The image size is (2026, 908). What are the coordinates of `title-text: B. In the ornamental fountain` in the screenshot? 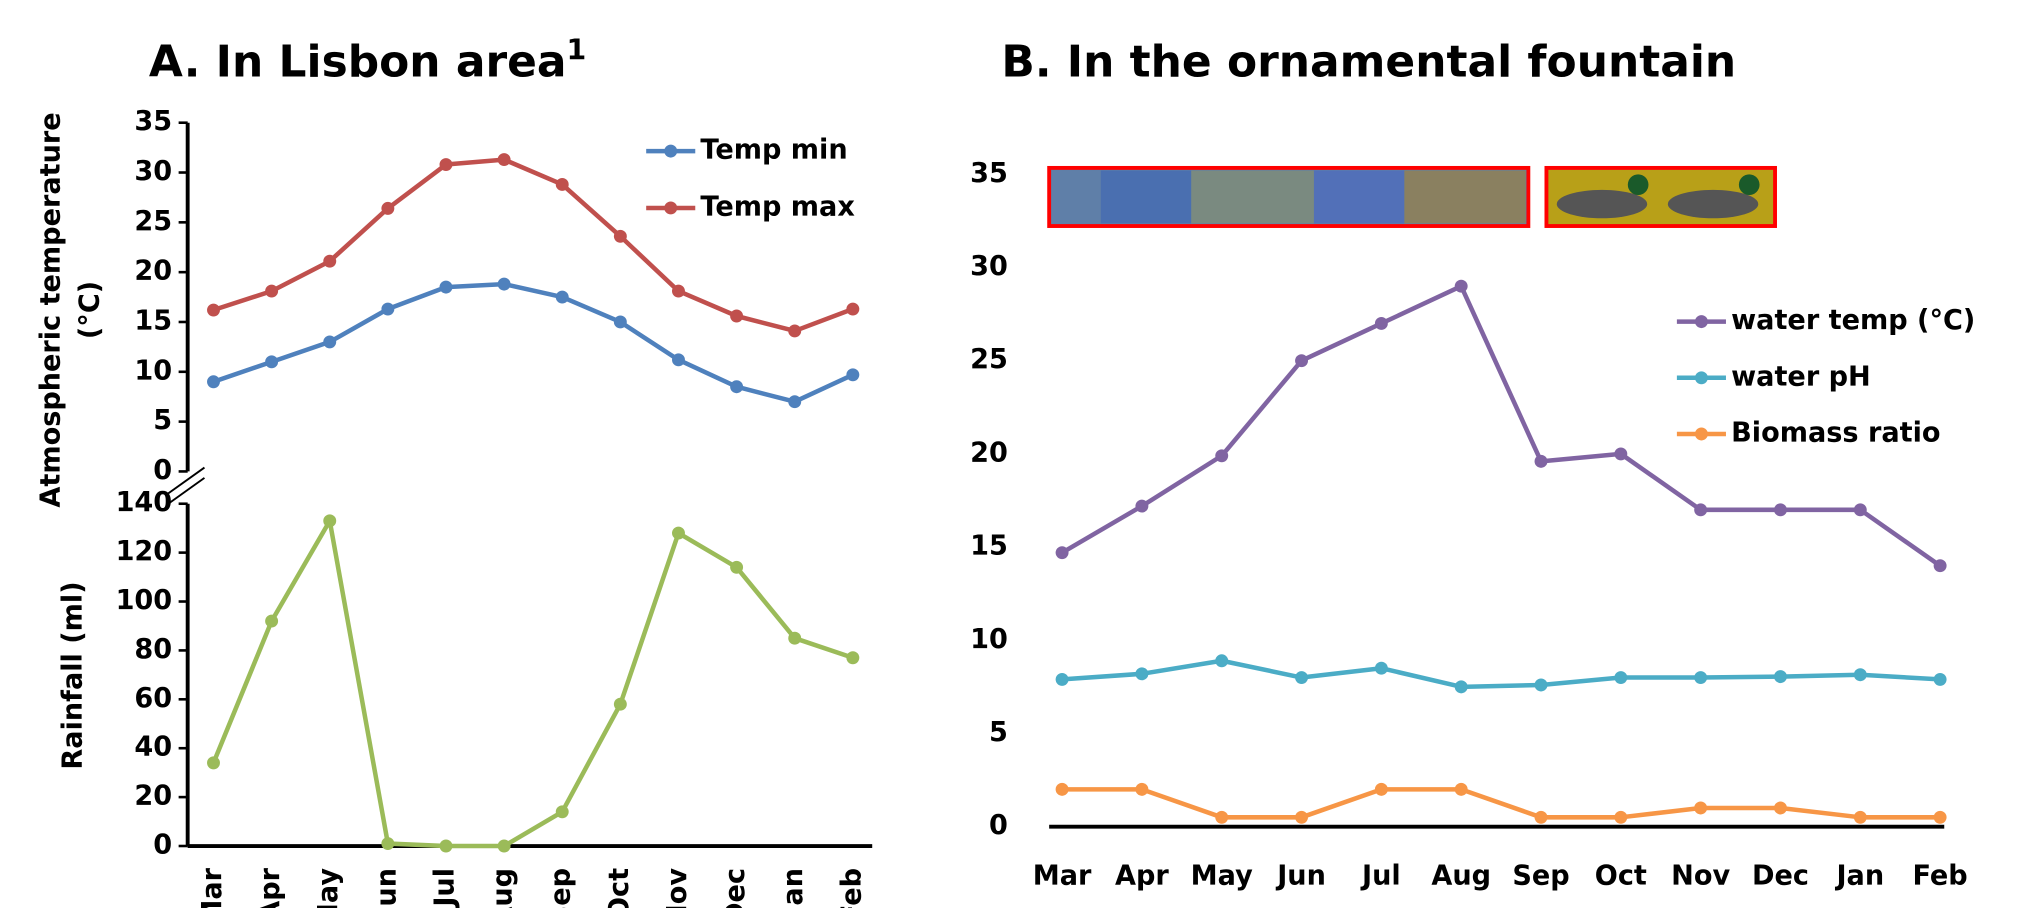 It's located at (1368, 62).